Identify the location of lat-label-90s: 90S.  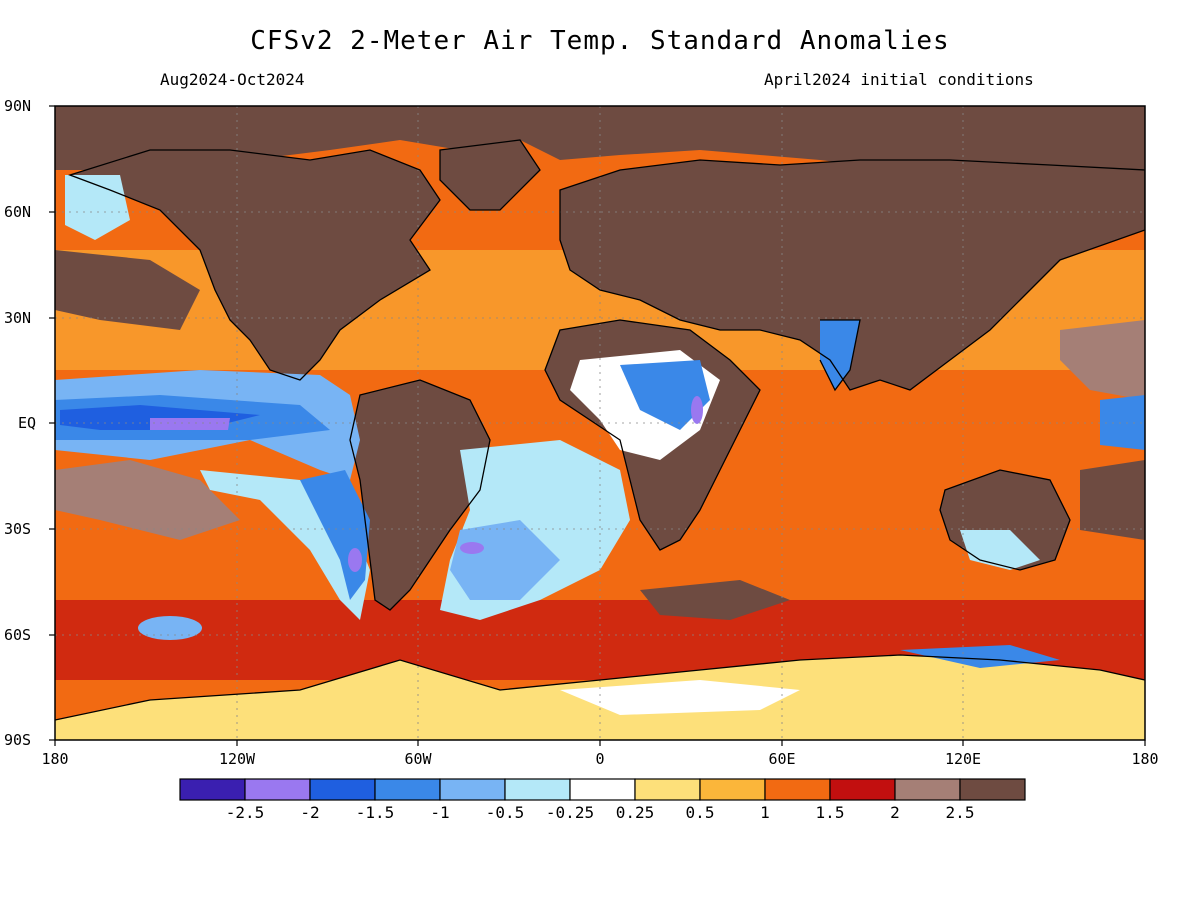
(18, 740).